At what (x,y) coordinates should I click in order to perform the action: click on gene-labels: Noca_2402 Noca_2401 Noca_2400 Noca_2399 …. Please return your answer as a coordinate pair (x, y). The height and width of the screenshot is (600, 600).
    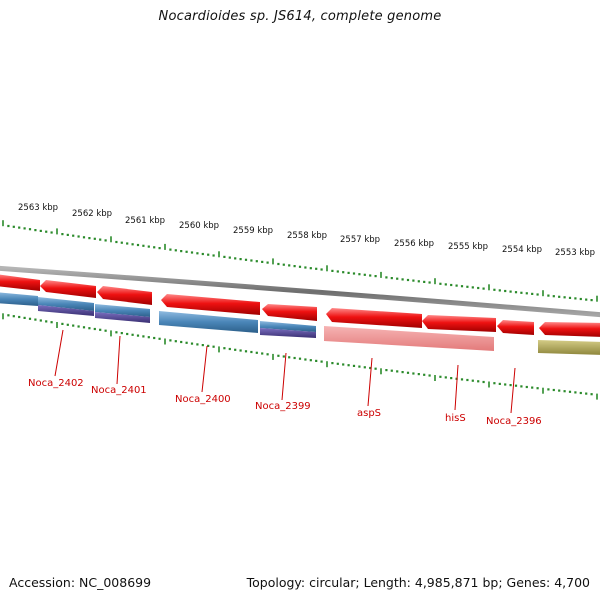
    Looking at the image, I should click on (285, 402).